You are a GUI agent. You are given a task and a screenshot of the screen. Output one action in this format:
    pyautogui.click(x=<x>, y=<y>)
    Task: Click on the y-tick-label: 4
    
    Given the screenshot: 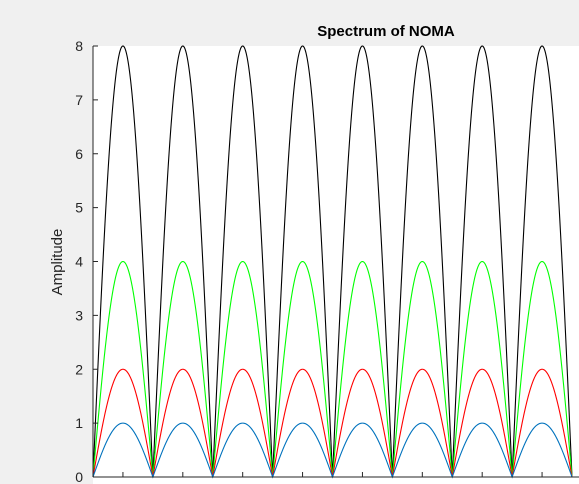 What is the action you would take?
    pyautogui.click(x=79, y=262)
    